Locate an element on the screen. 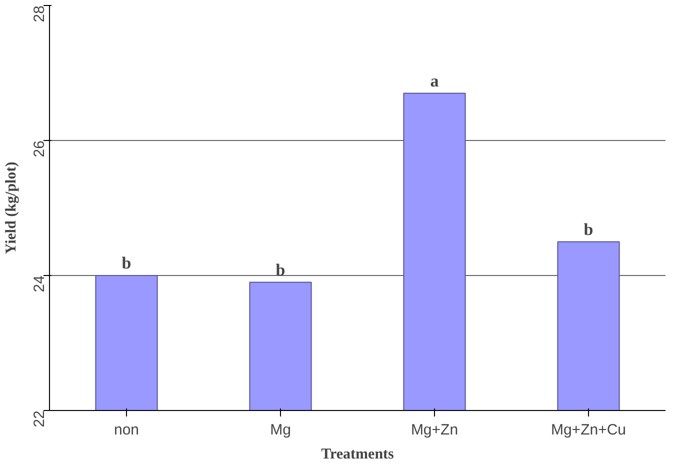 The image size is (680, 471). x-tick-label: Mg is located at coordinates (280, 430).